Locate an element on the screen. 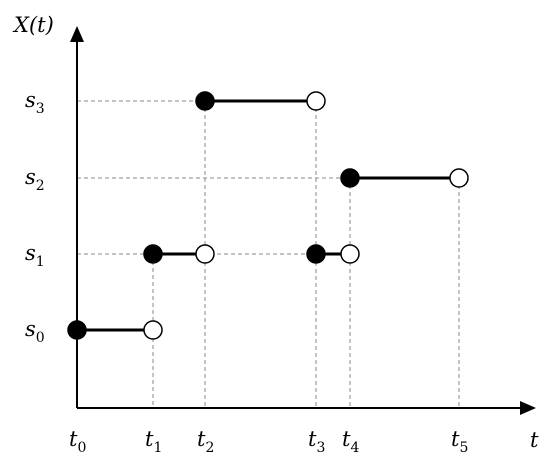 The width and height of the screenshot is (550, 470). y-label: s3 is located at coordinates (35, 102).